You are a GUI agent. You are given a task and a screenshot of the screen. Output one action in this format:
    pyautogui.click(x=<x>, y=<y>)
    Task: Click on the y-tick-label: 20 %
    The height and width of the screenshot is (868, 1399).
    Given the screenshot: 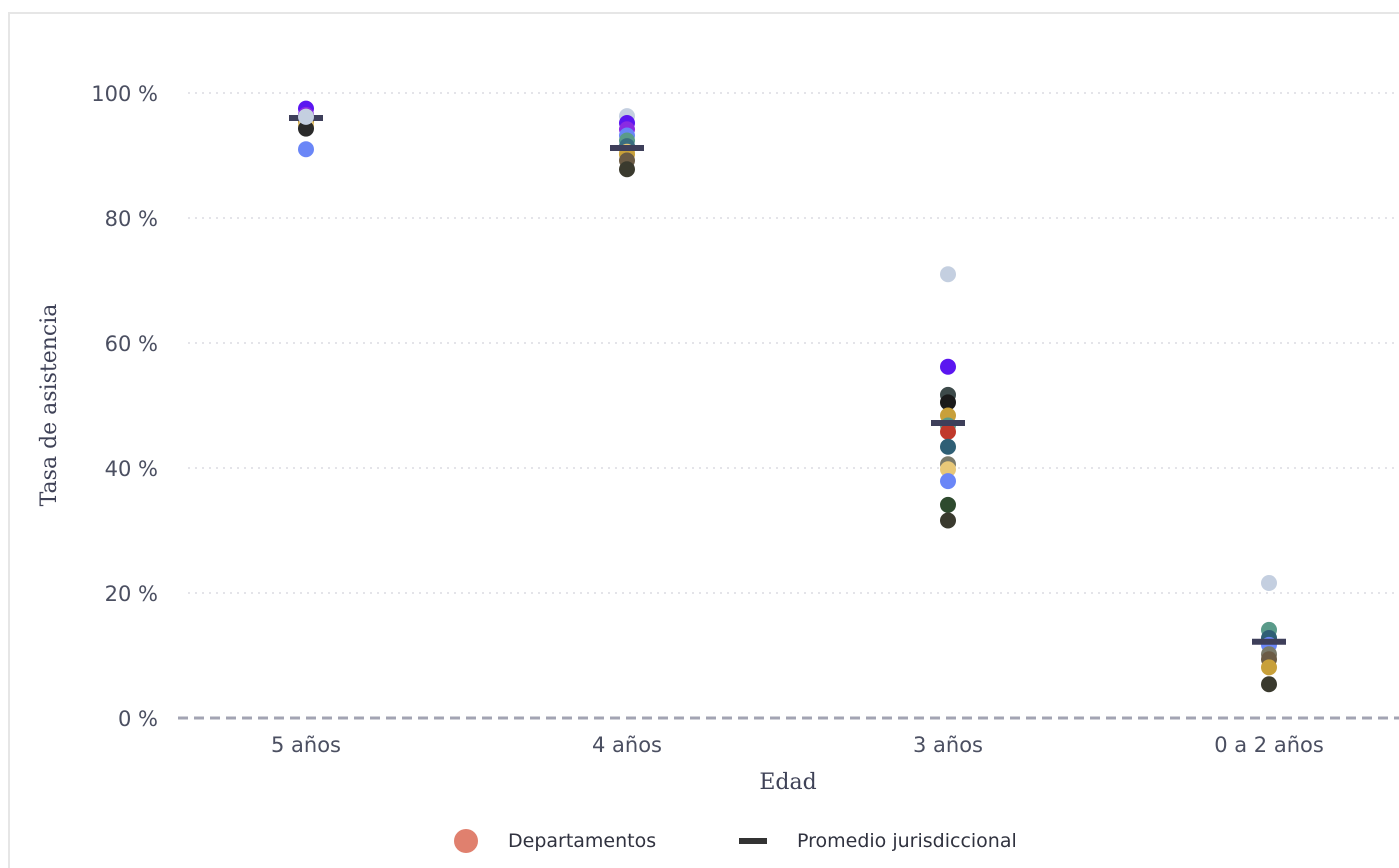 What is the action you would take?
    pyautogui.click(x=131, y=594)
    